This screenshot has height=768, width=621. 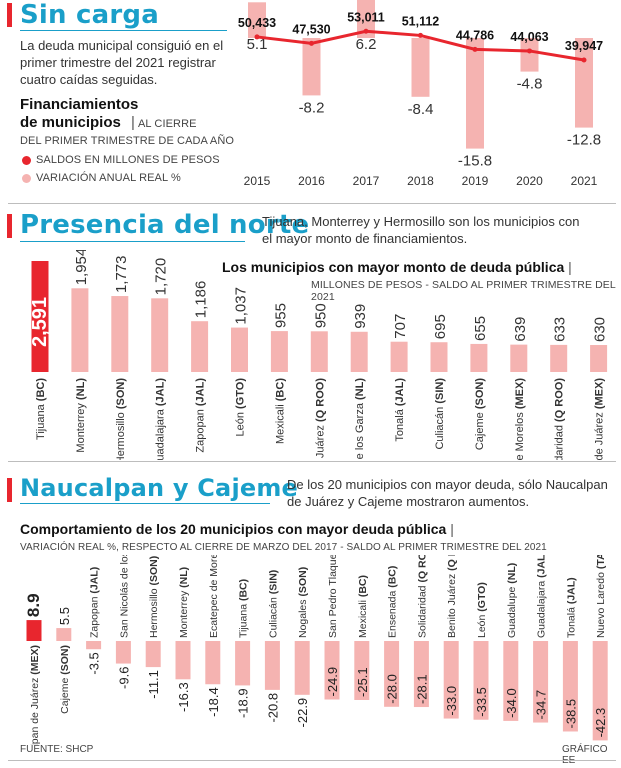 What do you see at coordinates (512, 573) in the screenshot?
I see `state-abbr: (NL)` at bounding box center [512, 573].